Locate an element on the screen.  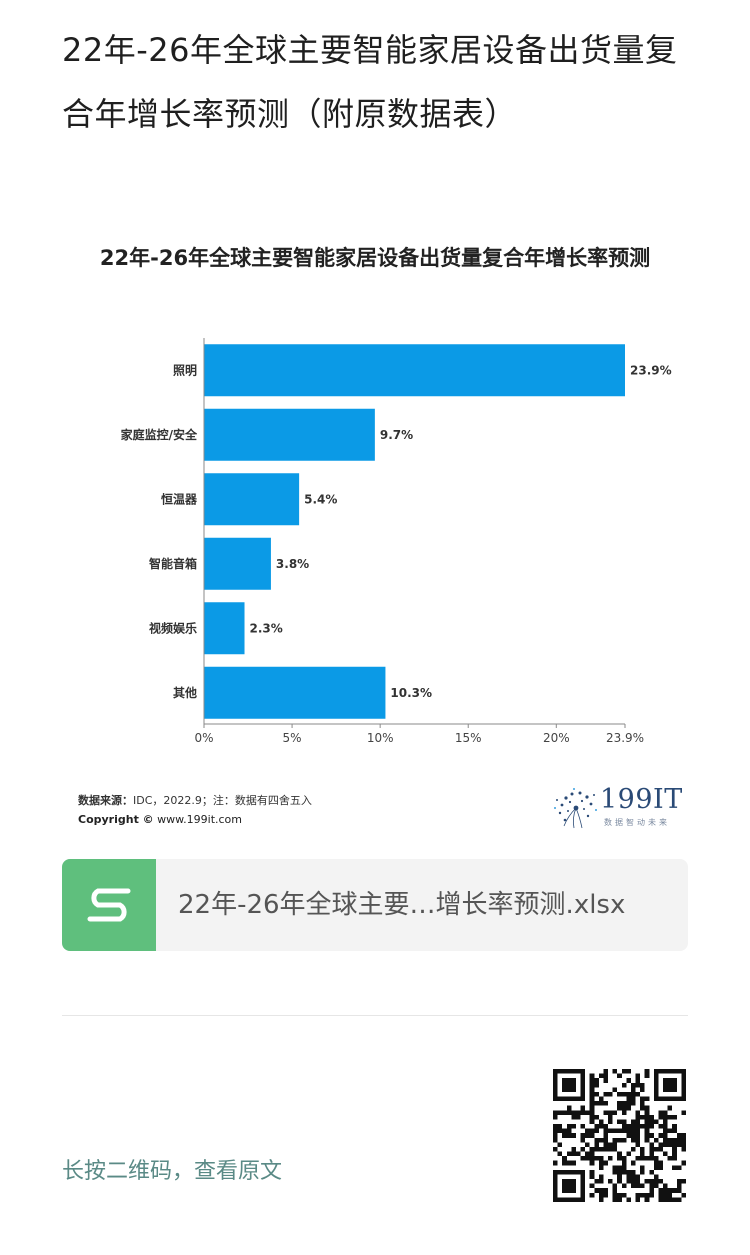
attachment-card: 22年-26年全球主要…增长率预测.xlsx is located at coordinates (375, 905).